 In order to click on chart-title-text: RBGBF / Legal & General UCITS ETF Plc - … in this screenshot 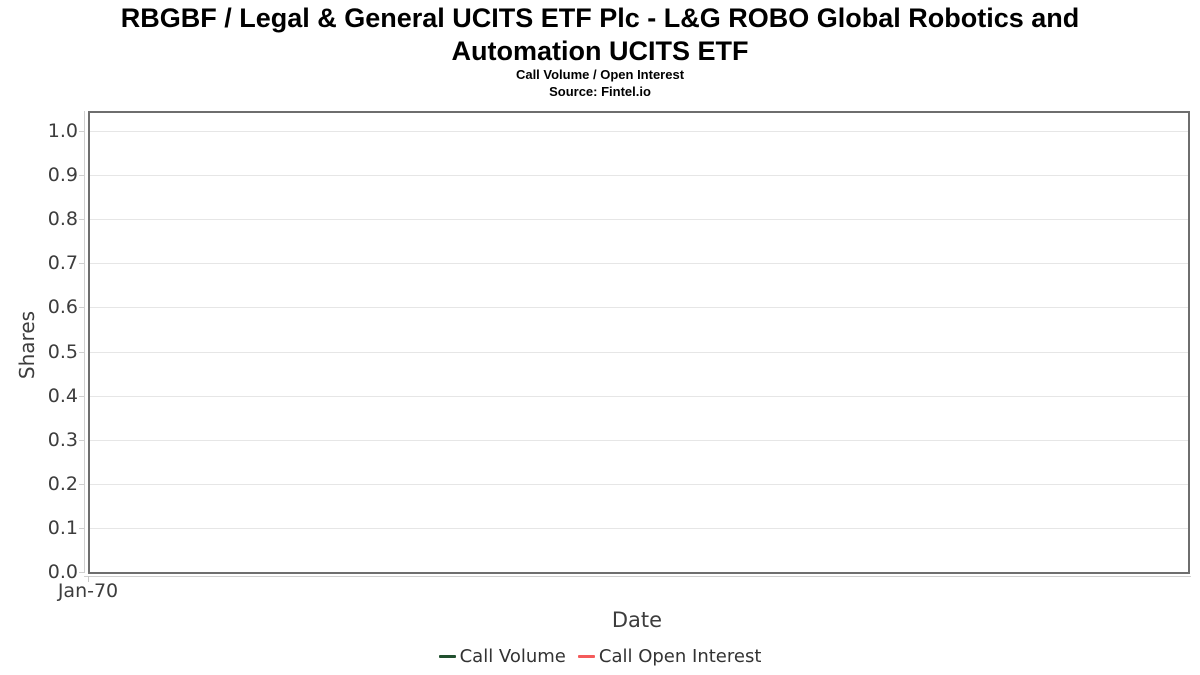, I will do `click(600, 34)`.